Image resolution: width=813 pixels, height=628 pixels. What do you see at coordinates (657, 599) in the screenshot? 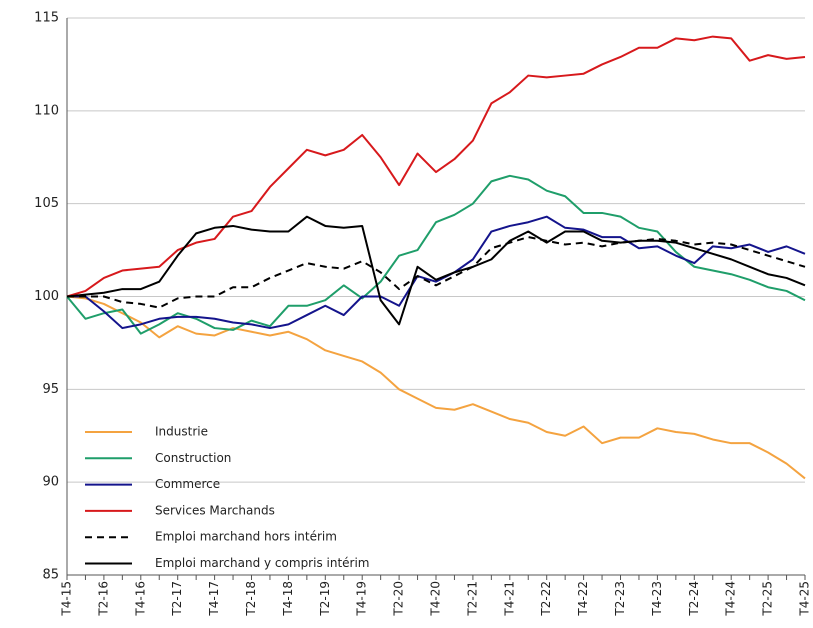
I see `x-tick-label: T4-23` at bounding box center [657, 599].